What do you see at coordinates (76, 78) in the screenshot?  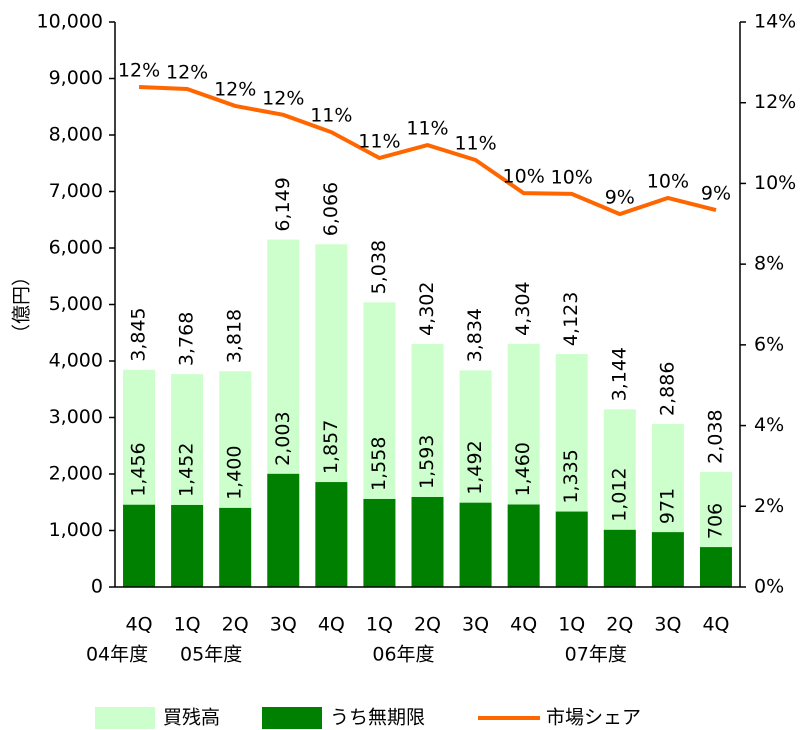 I see `y-tick-label: 9,000` at bounding box center [76, 78].